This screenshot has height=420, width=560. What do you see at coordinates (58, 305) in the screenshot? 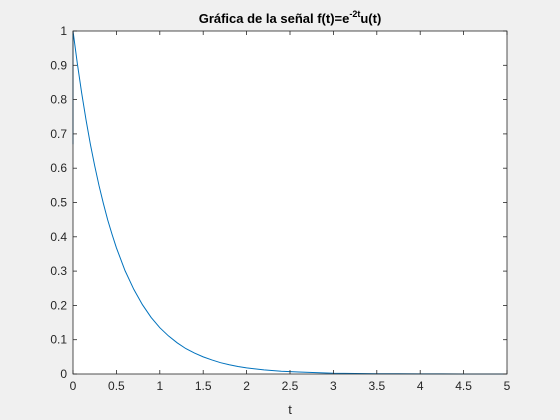
I see `y-tick-label-2: 0.2` at bounding box center [58, 305].